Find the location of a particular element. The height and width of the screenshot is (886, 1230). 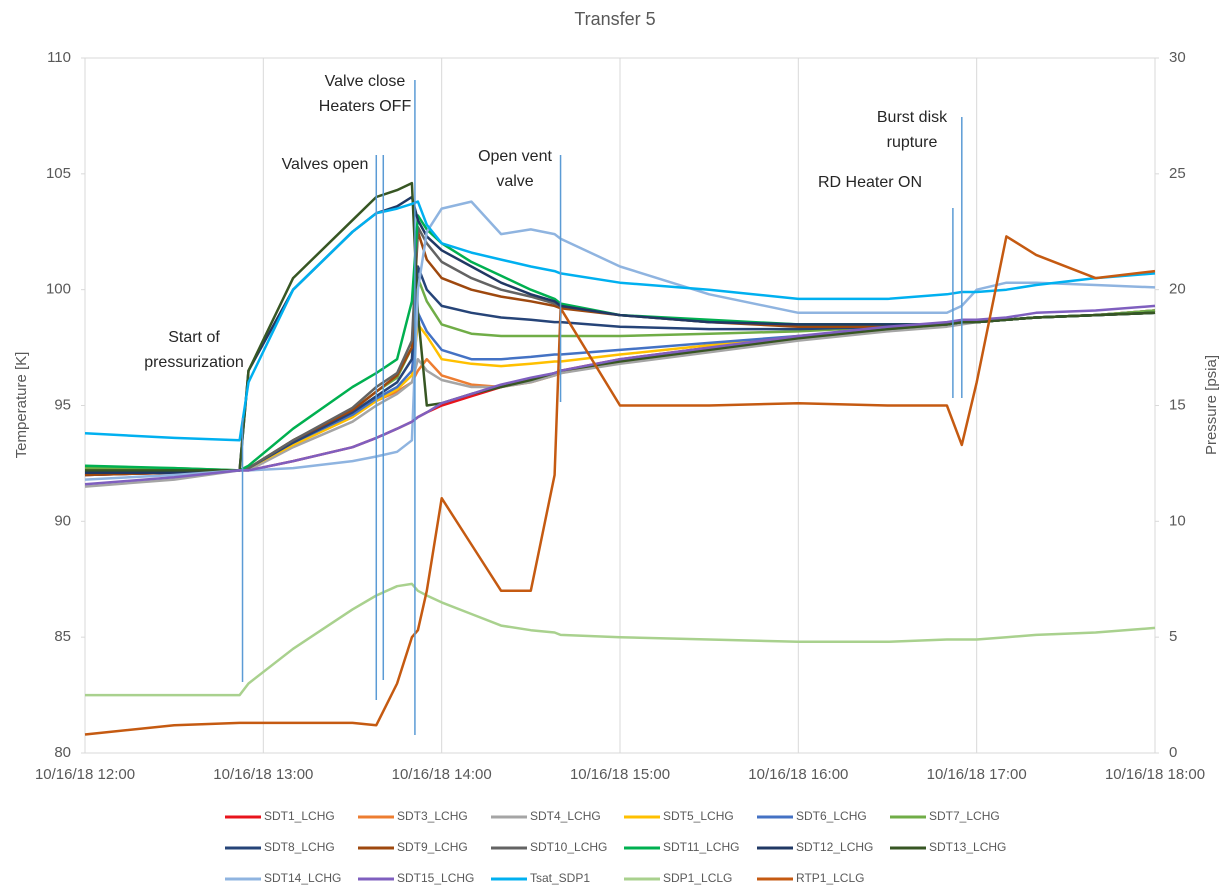

legend-label: SDT12_LCHG is located at coordinates (834, 847).